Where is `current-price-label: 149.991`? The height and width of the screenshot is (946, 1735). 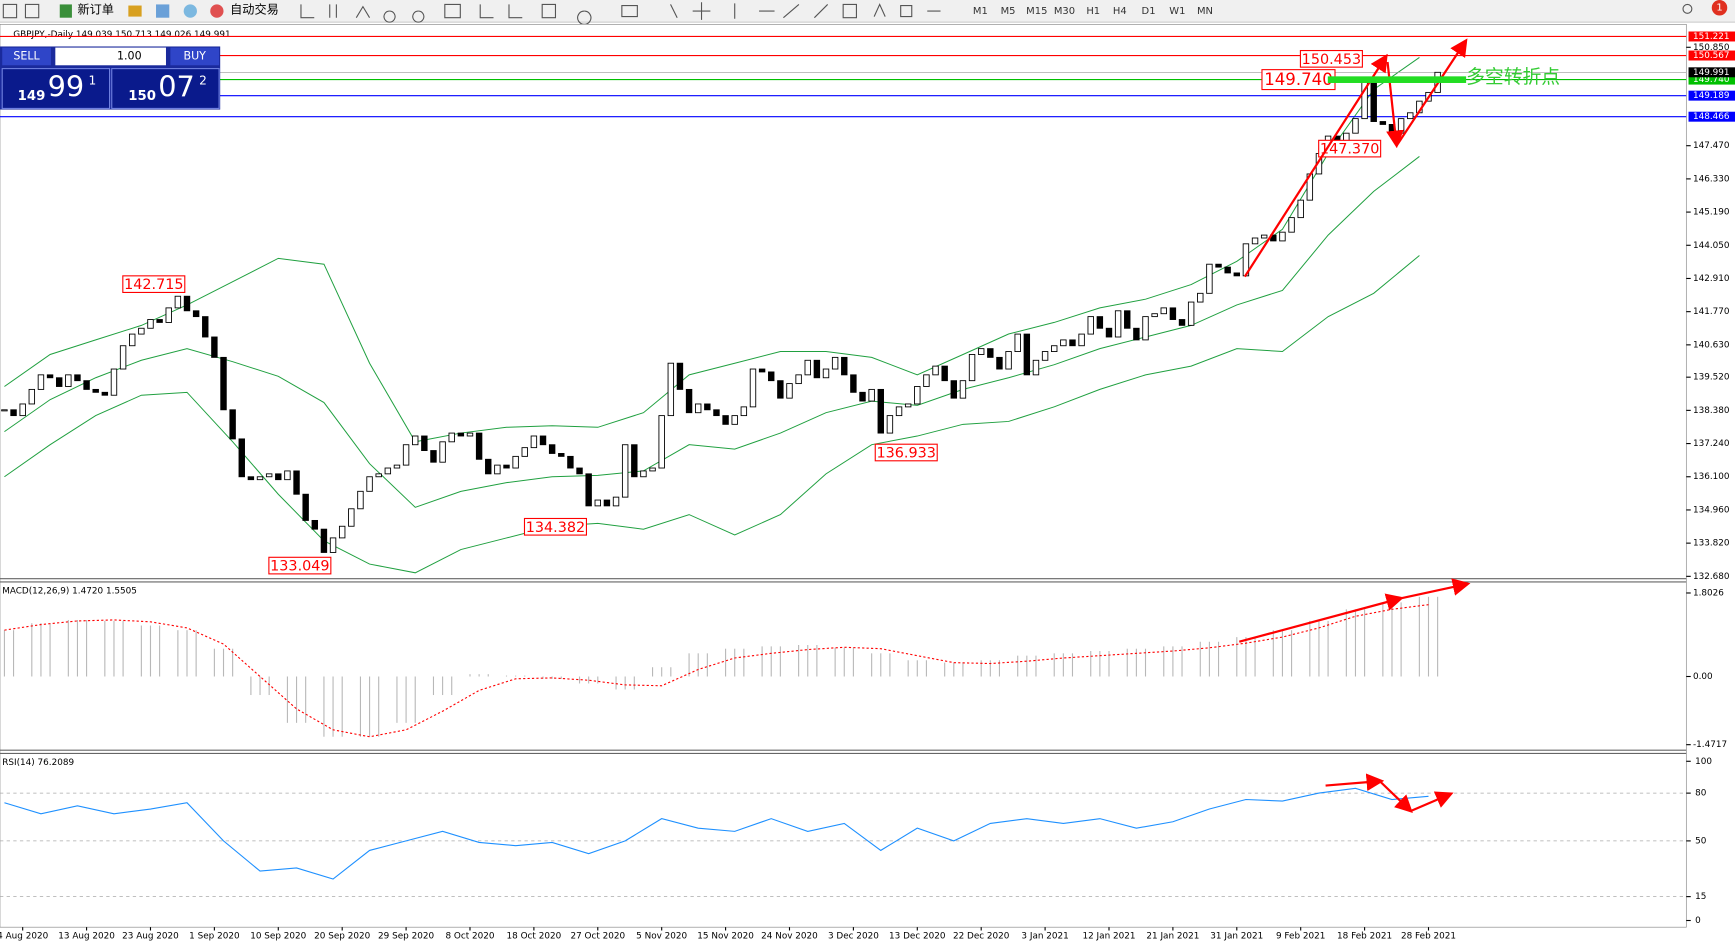
current-price-label: 149.991 is located at coordinates (1711, 73).